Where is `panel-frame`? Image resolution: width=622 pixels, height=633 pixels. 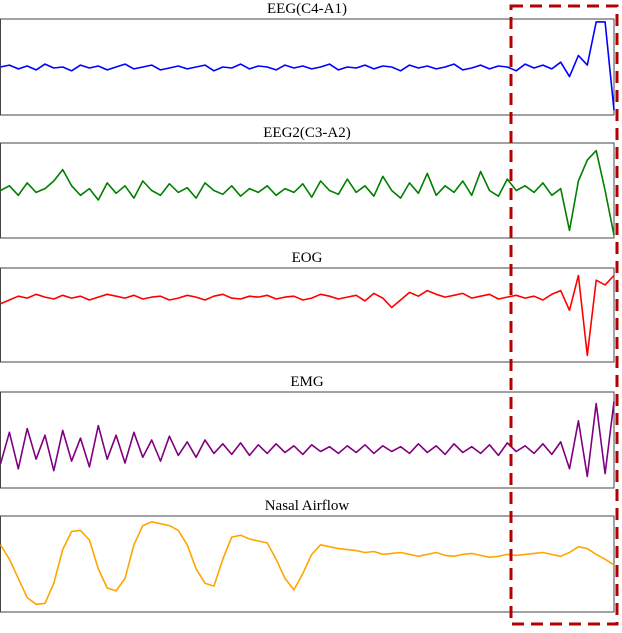
panel-frame is located at coordinates (307, 315).